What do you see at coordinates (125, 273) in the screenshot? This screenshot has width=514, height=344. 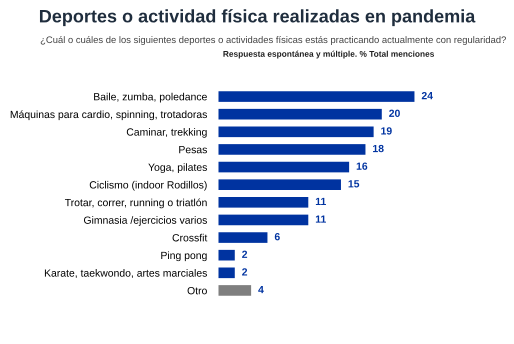 I see `y-tick-label: Karate, taekwondo, artes marciales` at bounding box center [125, 273].